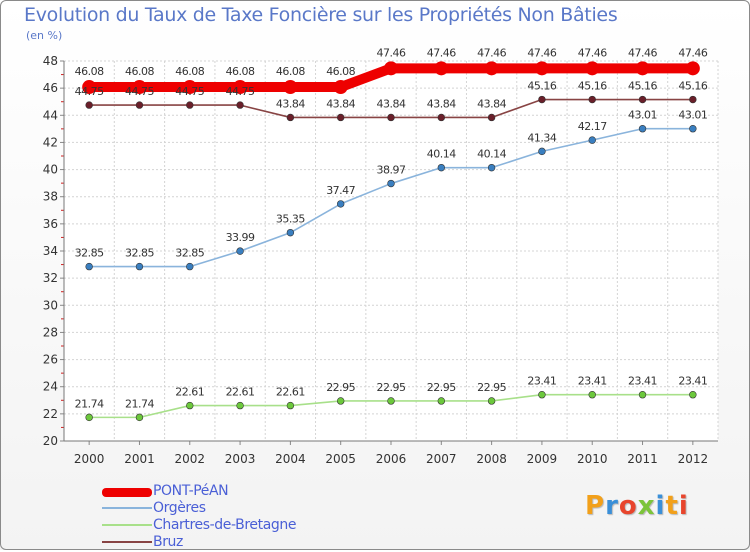 This screenshot has width=750, height=552. I want to click on logo-letter: x, so click(646, 506).